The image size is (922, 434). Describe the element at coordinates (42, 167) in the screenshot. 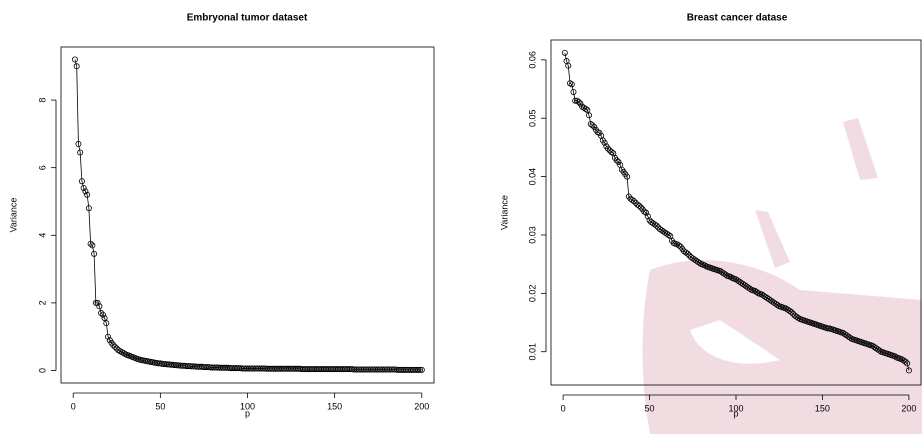

I see `y-tick-label: 6` at that location.